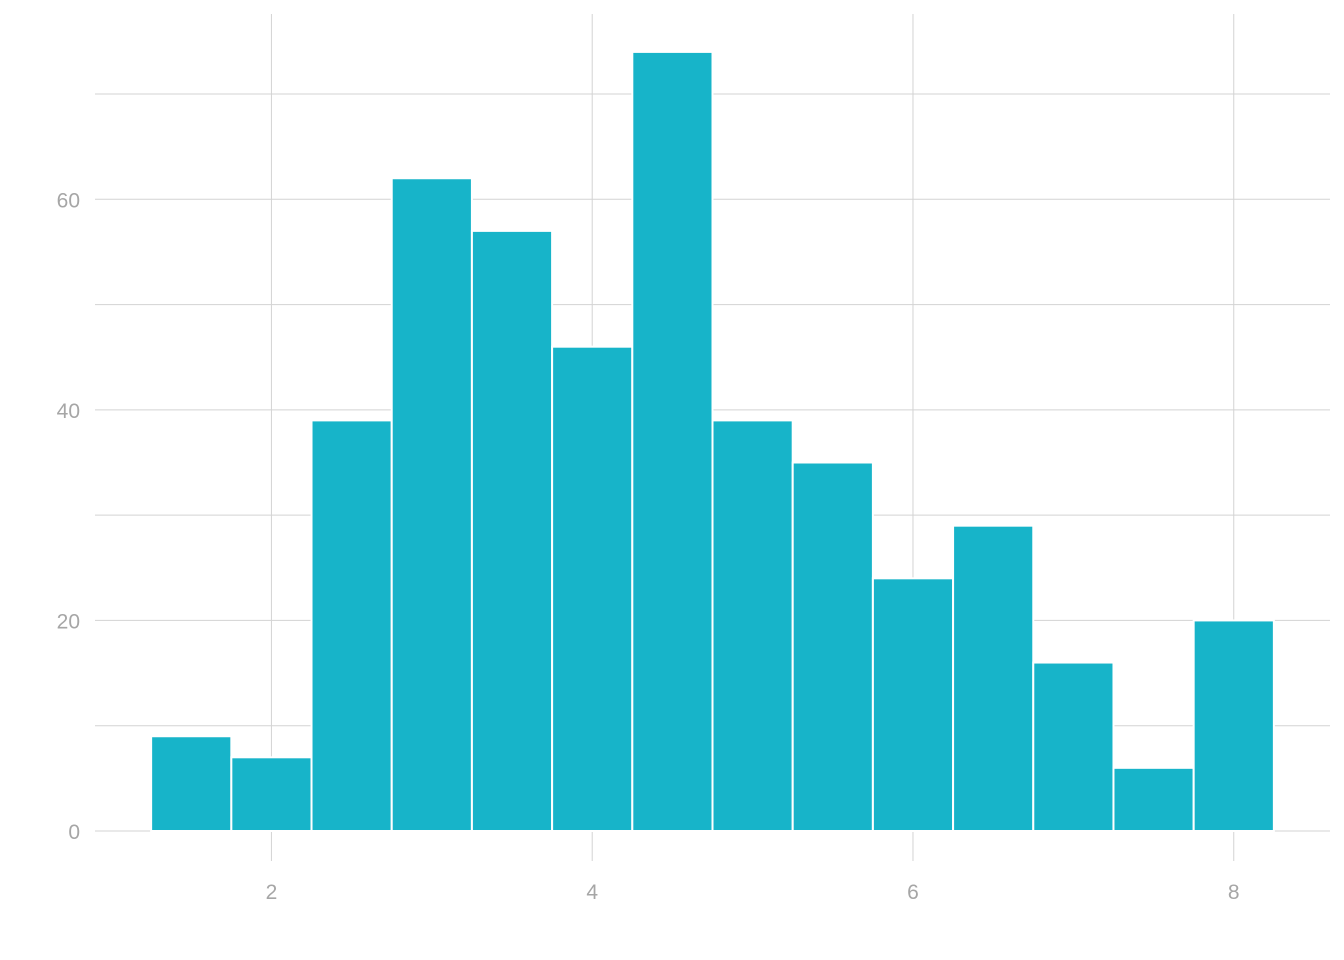  Describe the element at coordinates (272, 892) in the screenshot. I see `x-tick-label: 2` at that location.